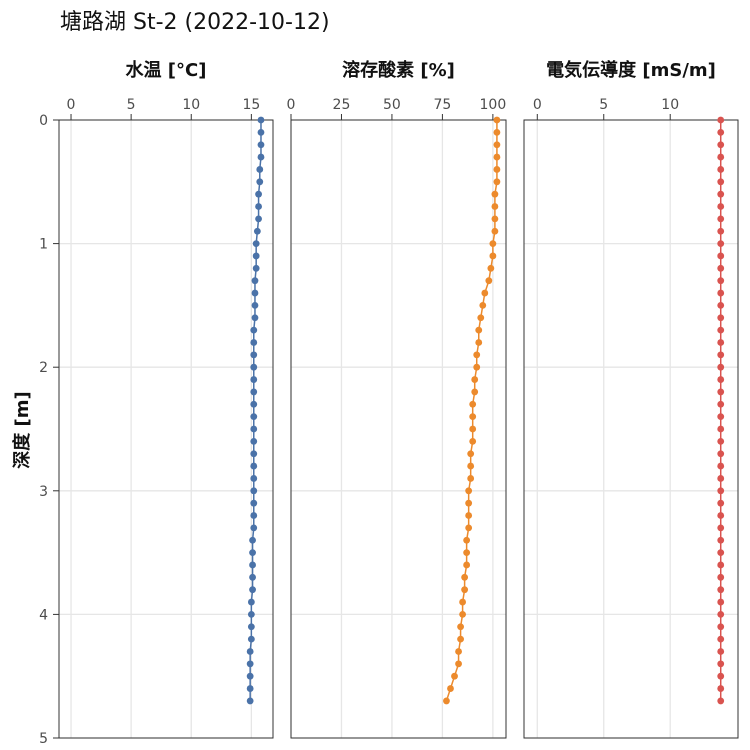 The width and height of the screenshot is (750, 750). I want to click on panel-title: 電気伝導度 [mS/m], so click(631, 70).